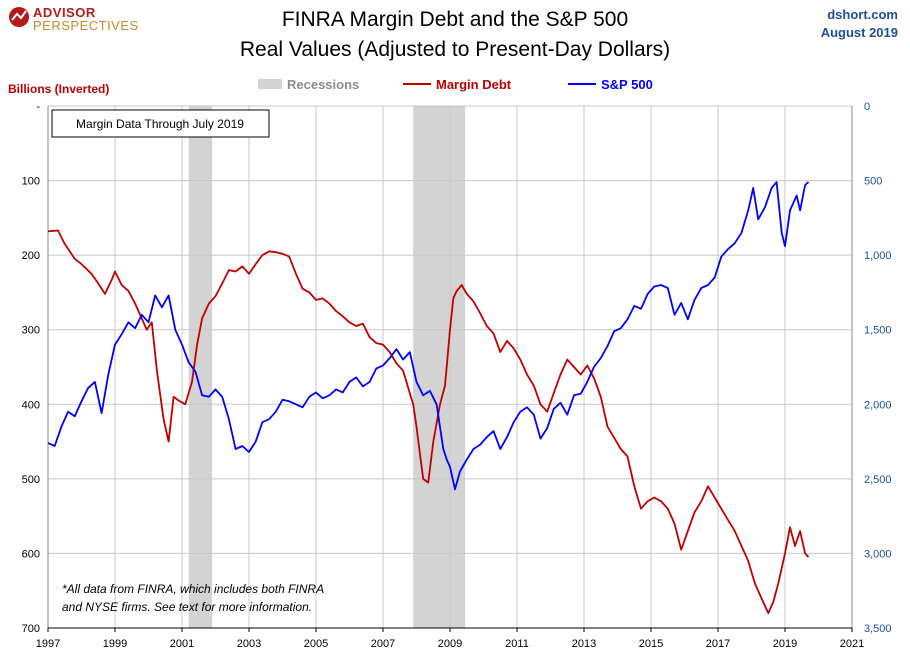 The height and width of the screenshot is (661, 910). What do you see at coordinates (31, 629) in the screenshot?
I see `left-axis-tick-label: 700` at bounding box center [31, 629].